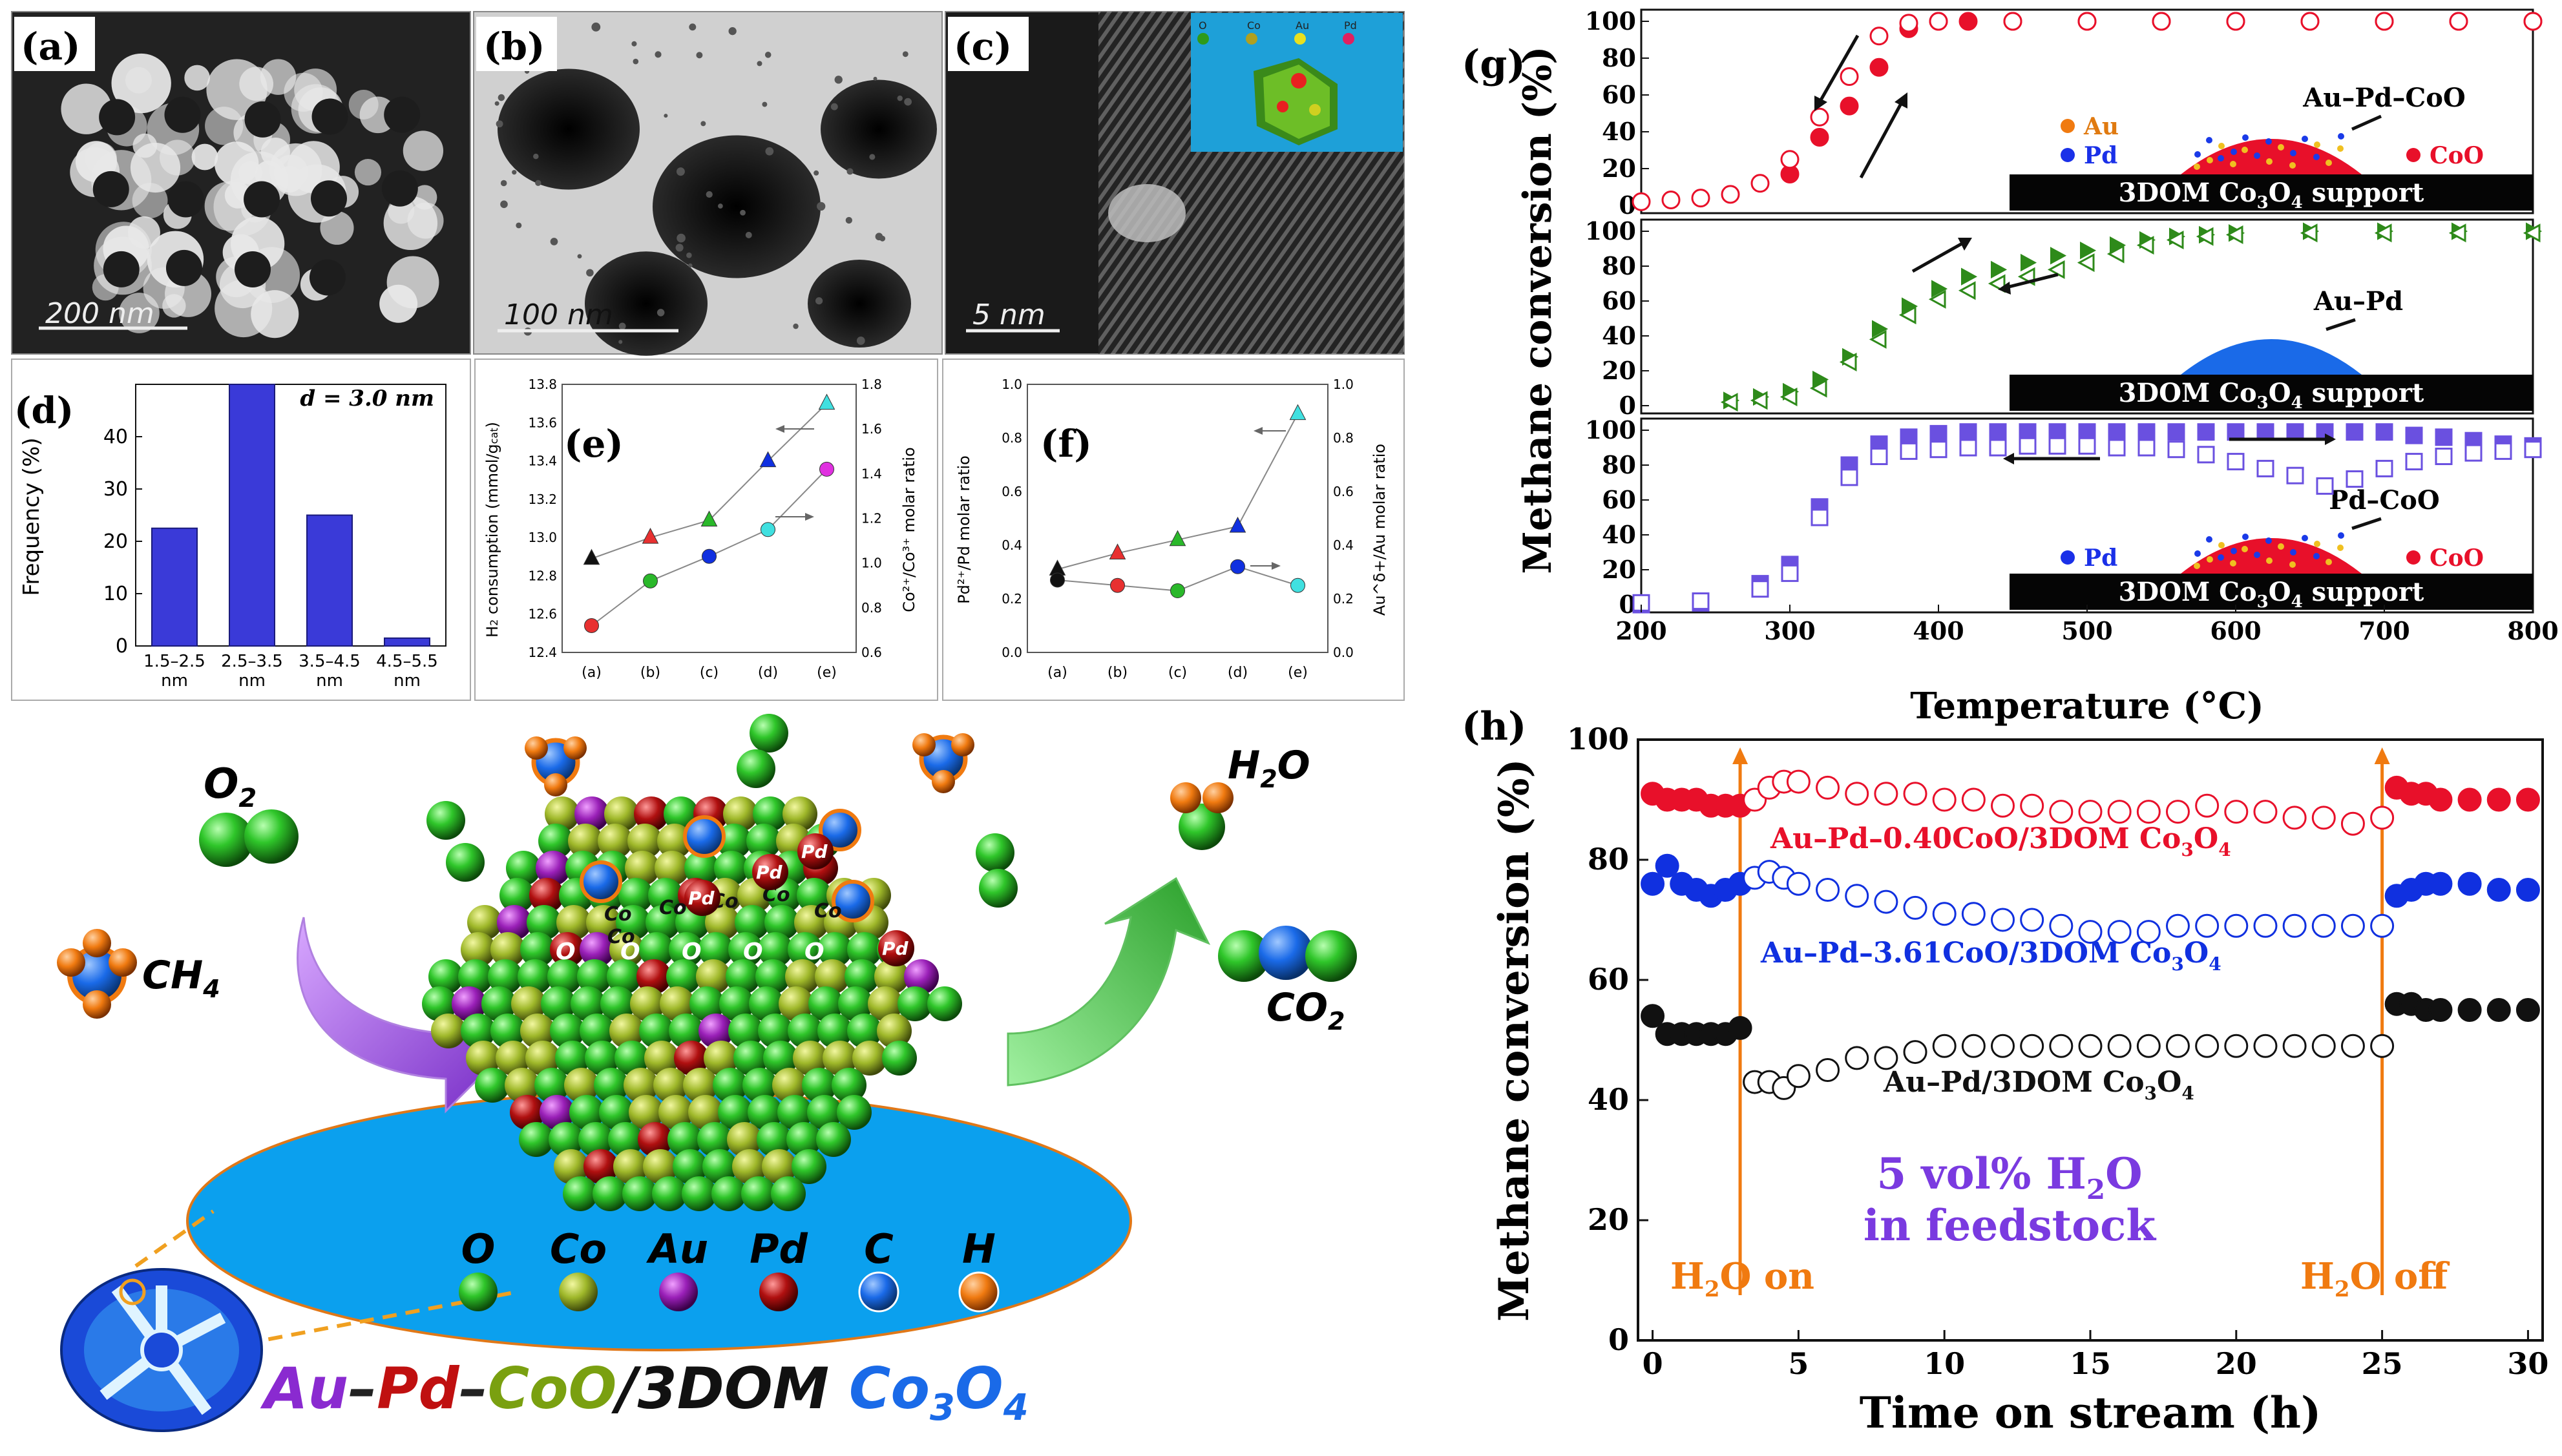 The height and width of the screenshot is (1456, 2562). What do you see at coordinates (779, 1292) in the screenshot?
I see `atom-legend-sphere` at bounding box center [779, 1292].